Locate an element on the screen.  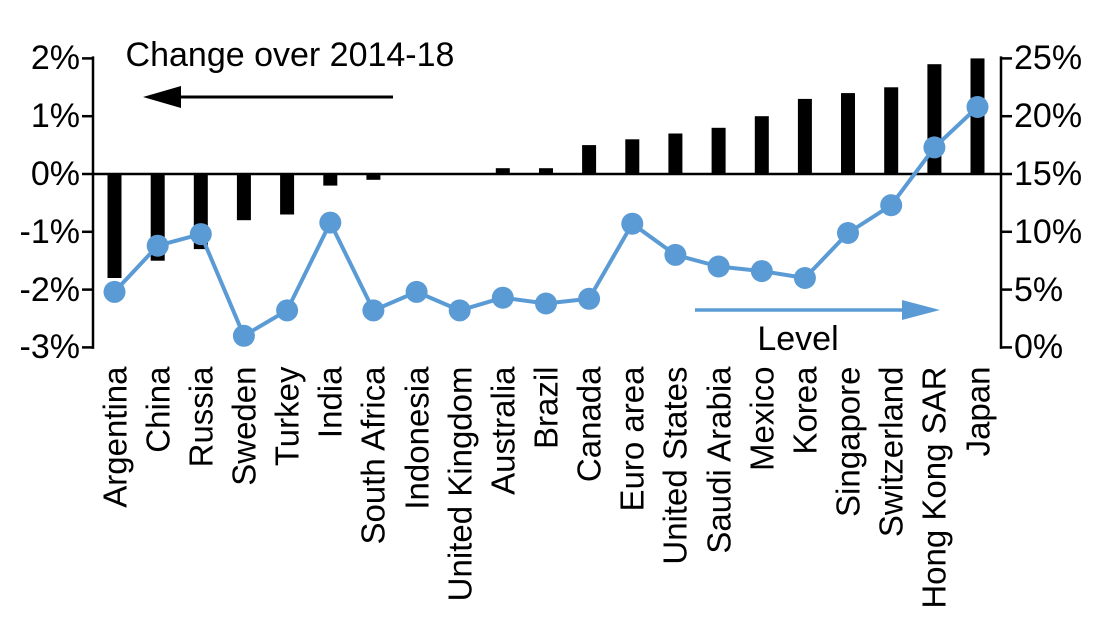
bar-argentina is located at coordinates (114, 226).